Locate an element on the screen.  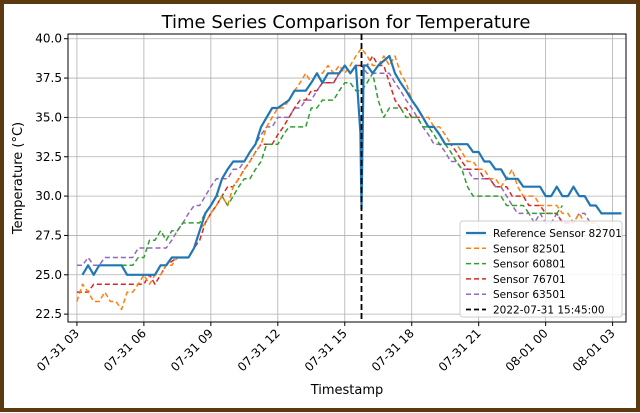
legend-label: Reference Sensor 82701 is located at coordinates (557, 234).